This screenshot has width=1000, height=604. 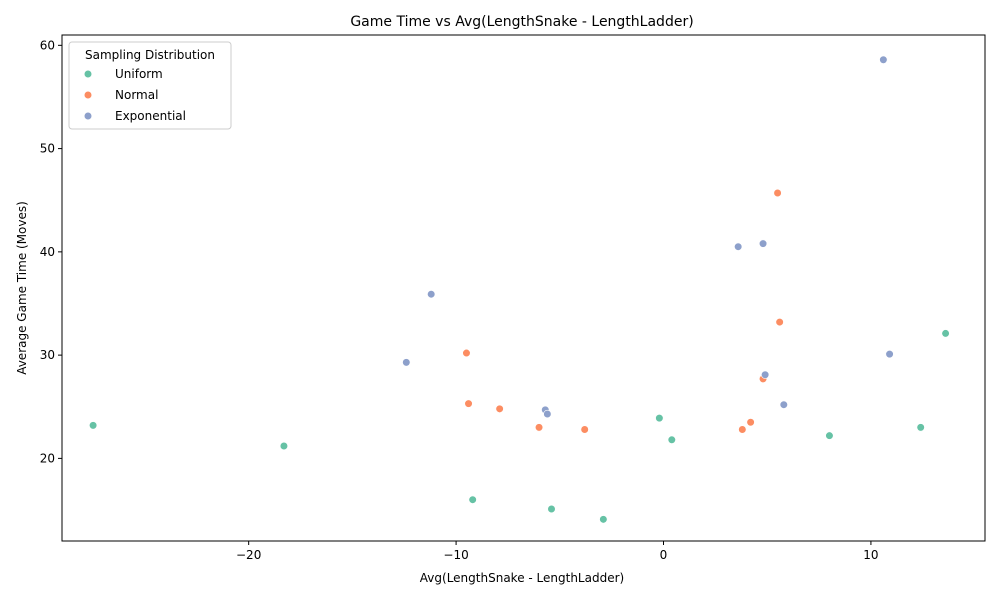 I want to click on y-tick-label: 50, so click(x=47, y=149).